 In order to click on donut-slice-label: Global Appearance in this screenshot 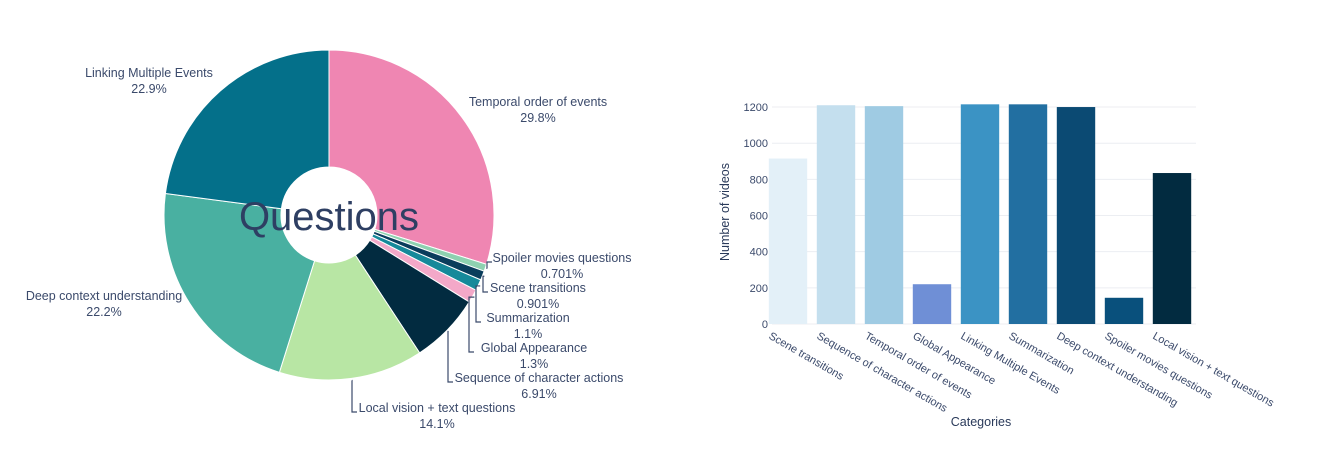, I will do `click(534, 348)`.